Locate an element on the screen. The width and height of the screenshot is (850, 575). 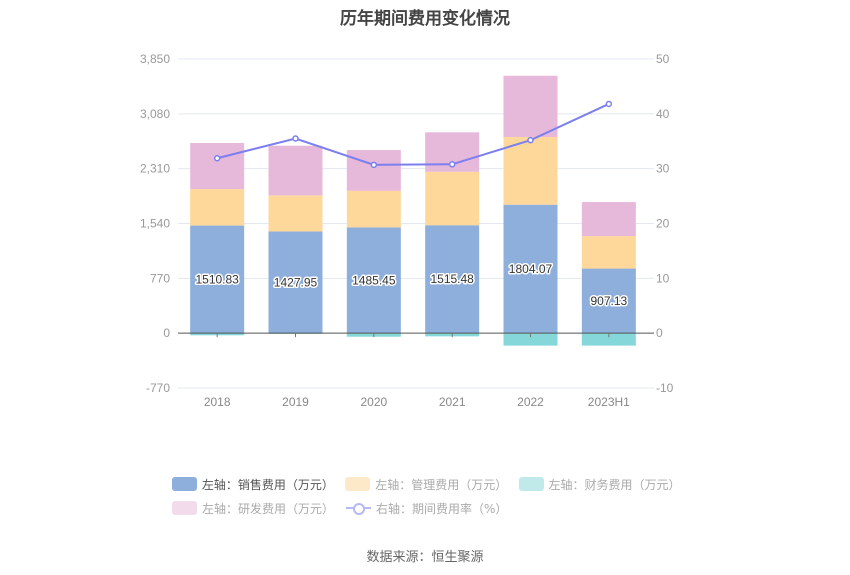
rate-line-path is located at coordinates (413, 134).